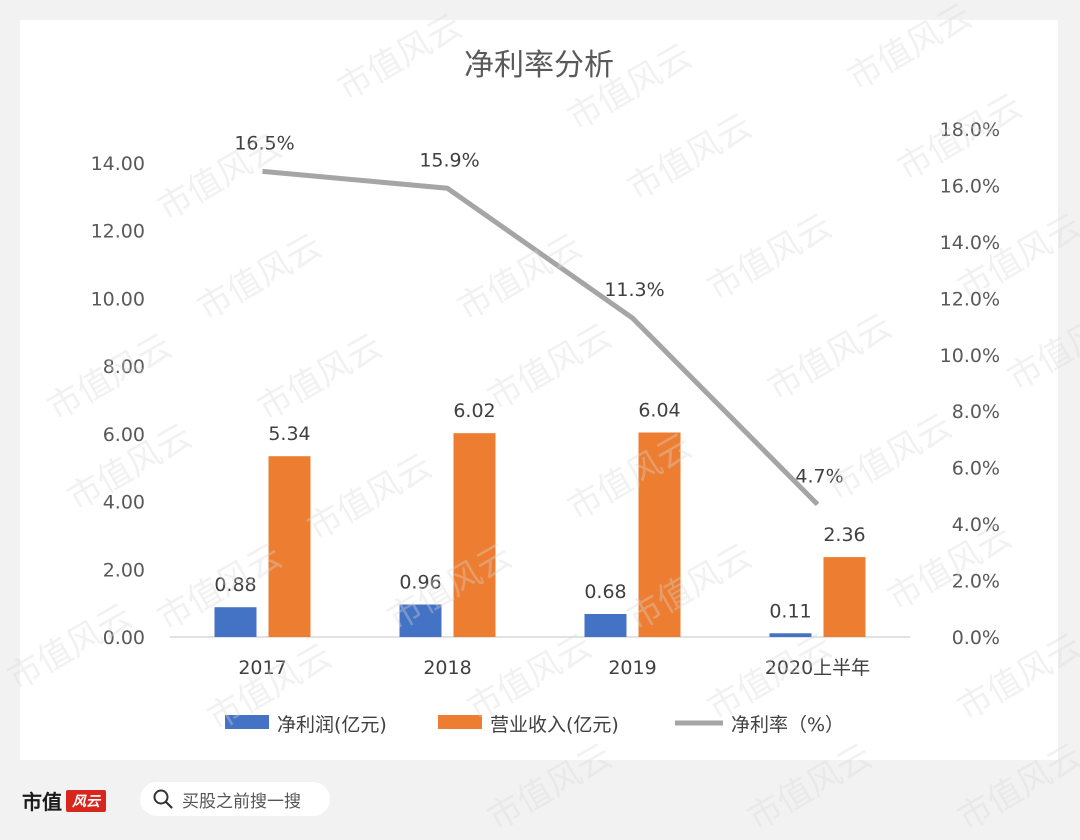 Image resolution: width=1080 pixels, height=840 pixels. What do you see at coordinates (976, 525) in the screenshot?
I see `y-right-tick-label: 4.0%` at bounding box center [976, 525].